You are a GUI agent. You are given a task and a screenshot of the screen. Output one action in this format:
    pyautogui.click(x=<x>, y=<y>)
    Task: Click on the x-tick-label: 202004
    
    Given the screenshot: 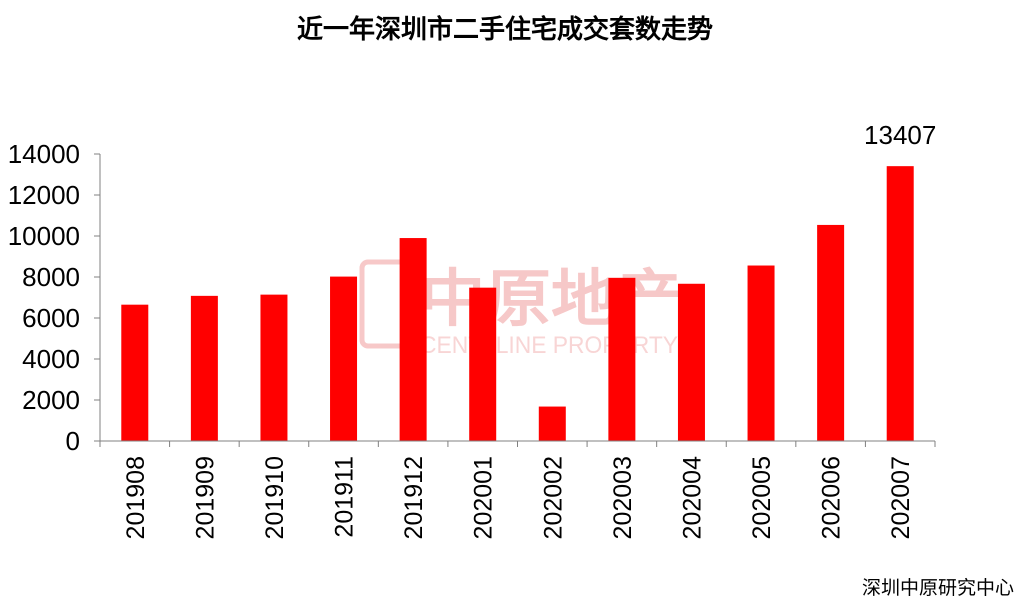 What is the action you would take?
    pyautogui.click(x=692, y=498)
    